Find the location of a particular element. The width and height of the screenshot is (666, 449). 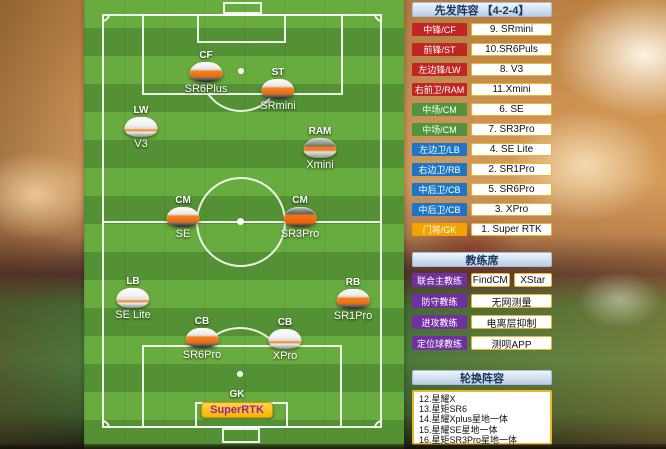

player-name: SR6Plus is located at coordinates (206, 89).